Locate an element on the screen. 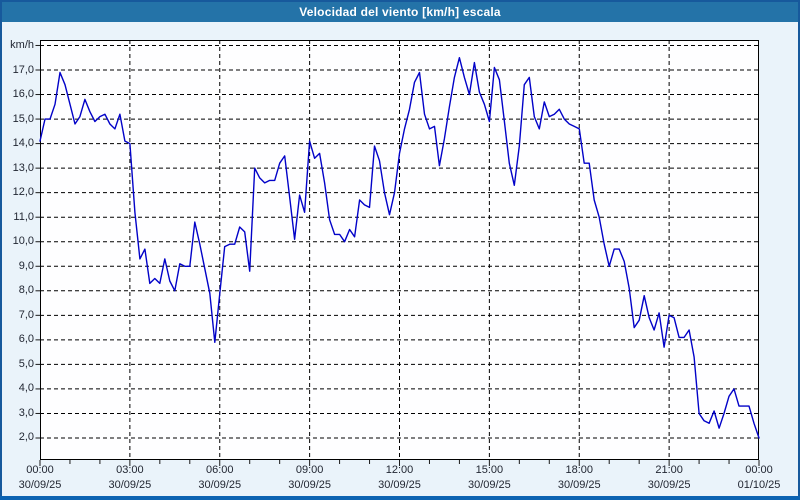  y-tick-label: 15,0 is located at coordinates (23, 118).